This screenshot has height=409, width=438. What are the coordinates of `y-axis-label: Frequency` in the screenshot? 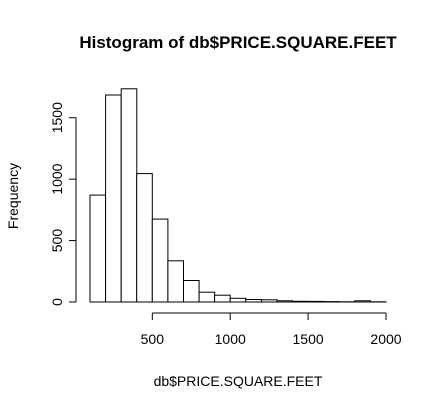 It's located at (13, 196).